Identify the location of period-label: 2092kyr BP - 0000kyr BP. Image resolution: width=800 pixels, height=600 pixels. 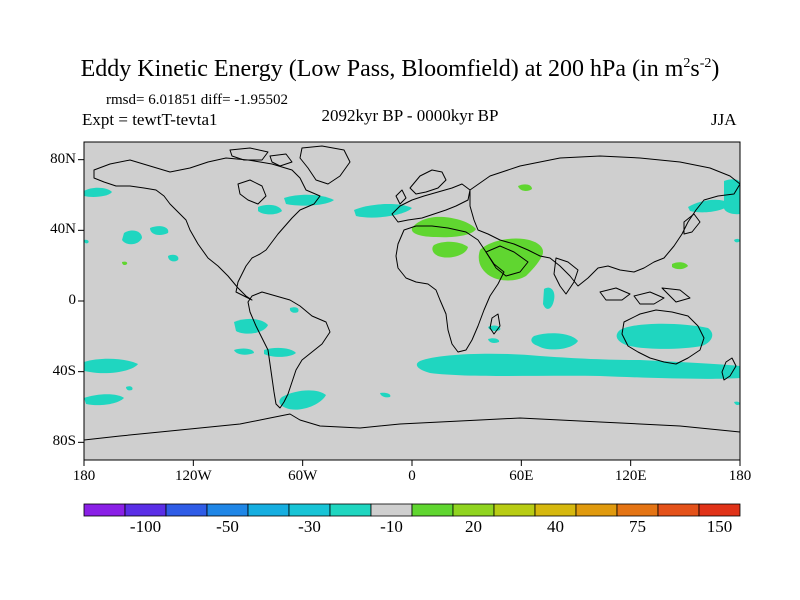
(410, 115).